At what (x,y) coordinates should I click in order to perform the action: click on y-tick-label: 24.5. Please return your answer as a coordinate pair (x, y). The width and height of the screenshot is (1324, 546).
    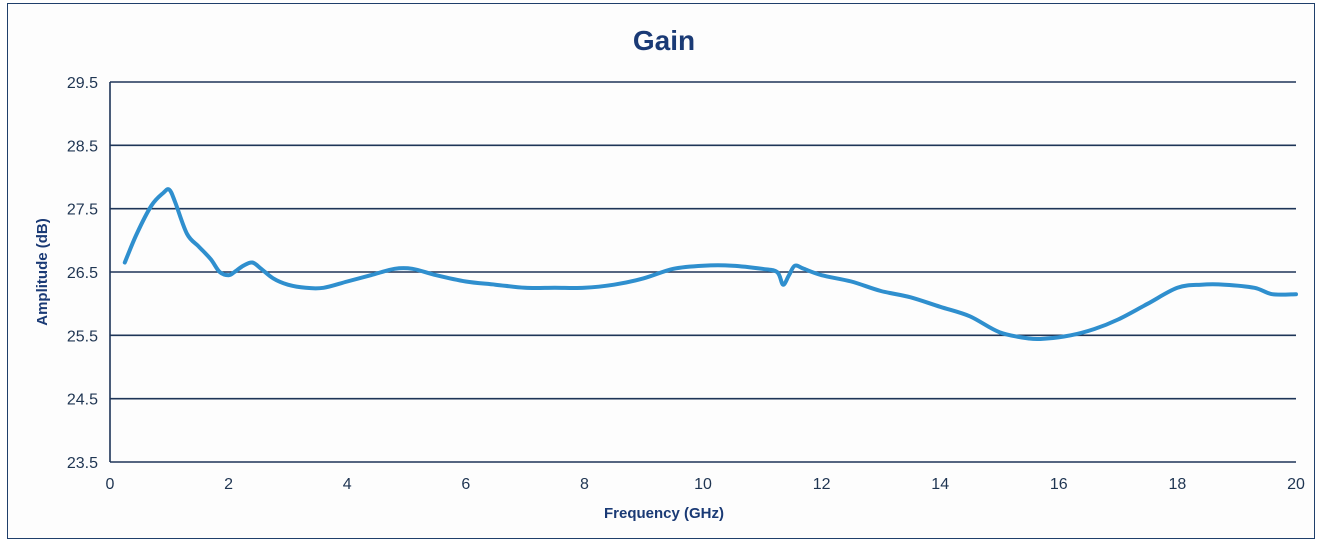
    Looking at the image, I should click on (82, 400).